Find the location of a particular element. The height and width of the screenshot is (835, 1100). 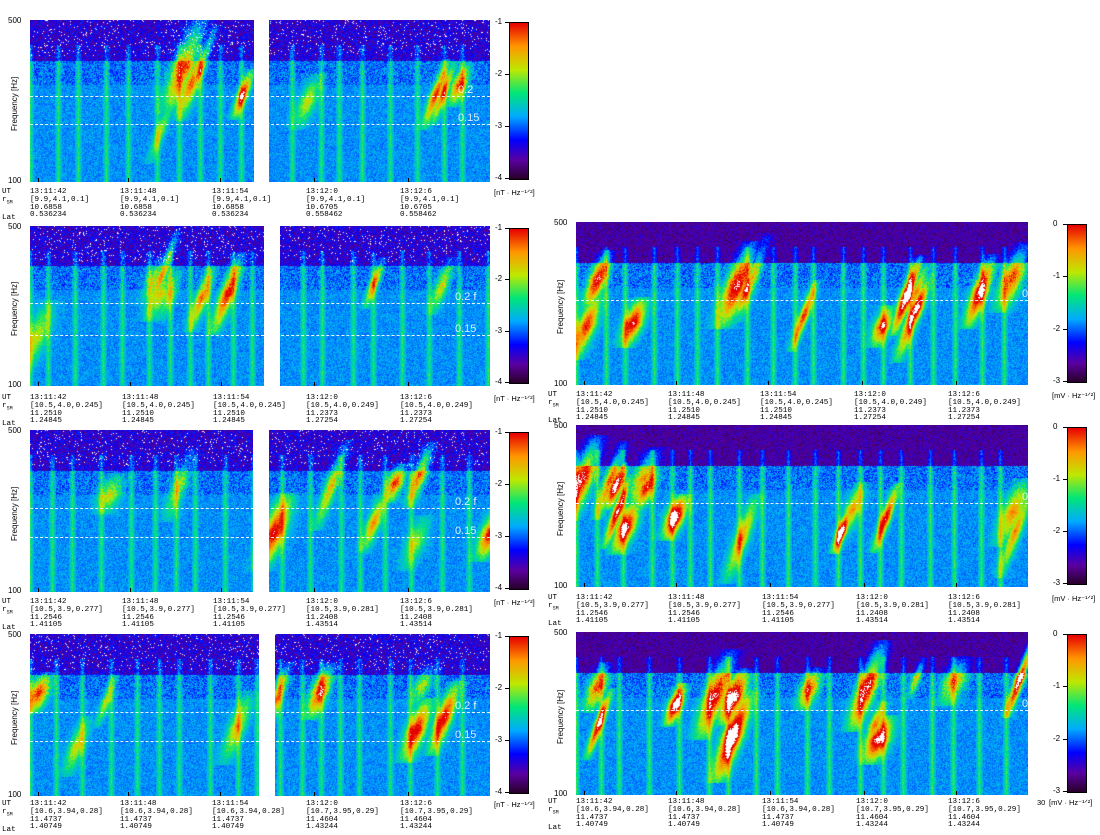

time-column: 13:12:6 [10.5,4.0,0.249] 11.2373 1.27254 is located at coordinates (984, 407).